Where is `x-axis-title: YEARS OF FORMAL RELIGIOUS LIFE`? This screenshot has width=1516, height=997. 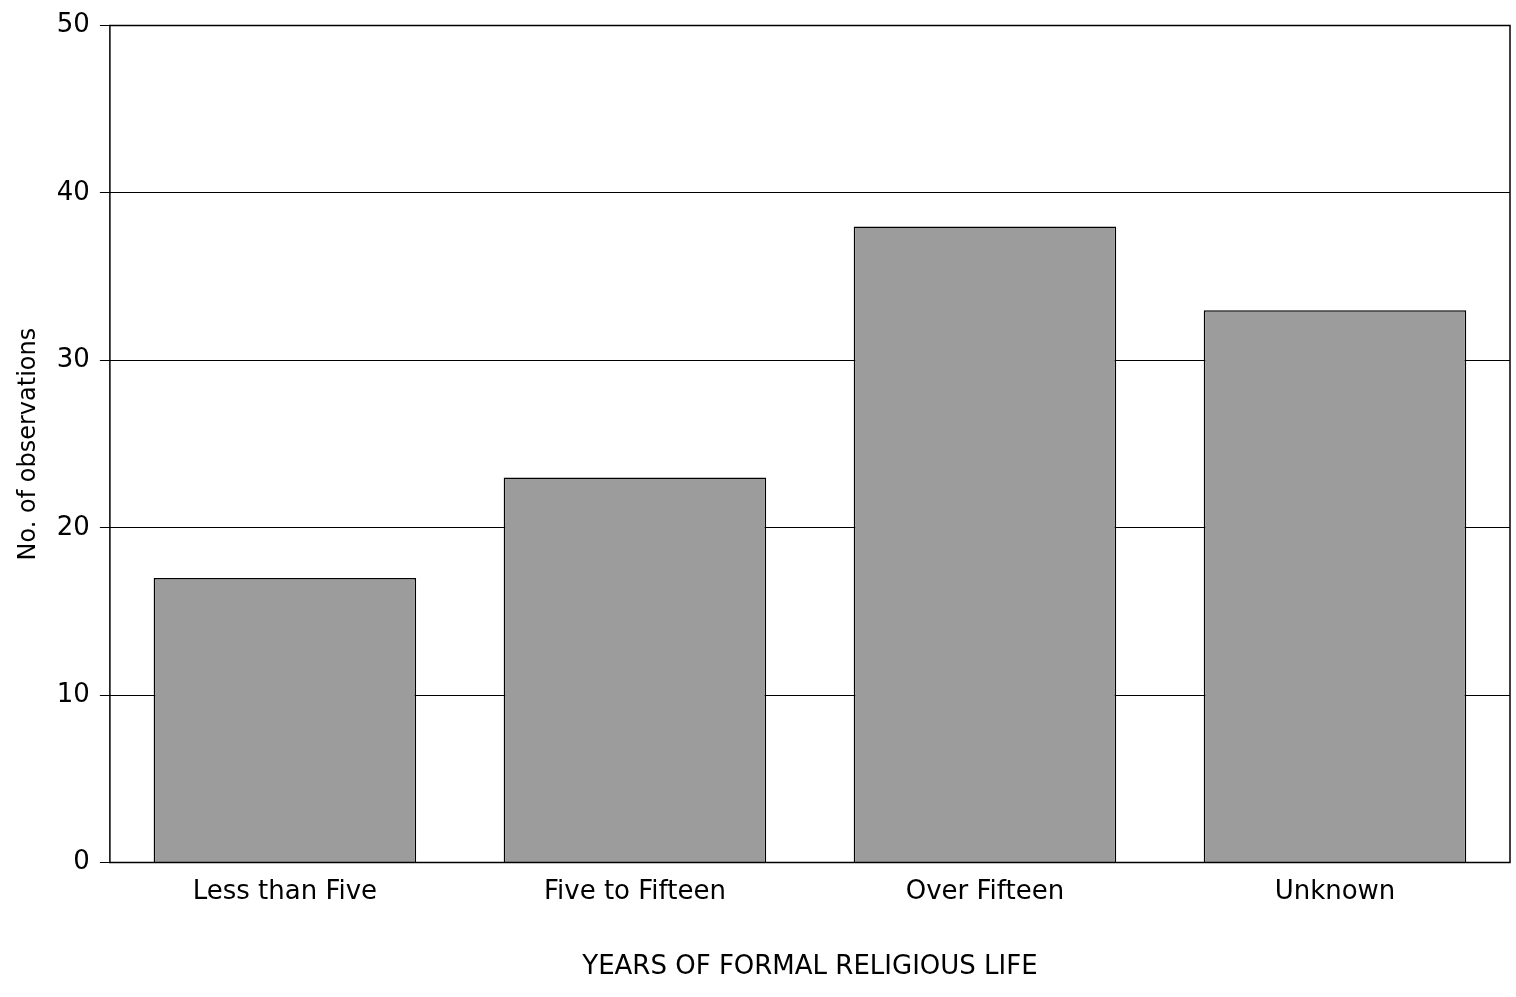
x-axis-title: YEARS OF FORMAL RELIGIOUS LIFE is located at coordinates (809, 965).